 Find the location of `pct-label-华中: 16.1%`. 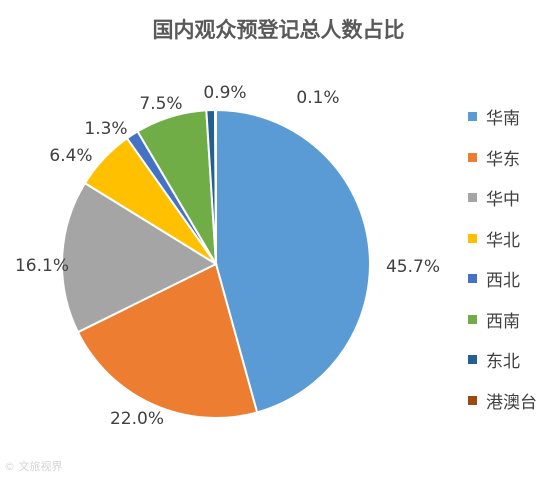

pct-label-华中: 16.1% is located at coordinates (42, 266).